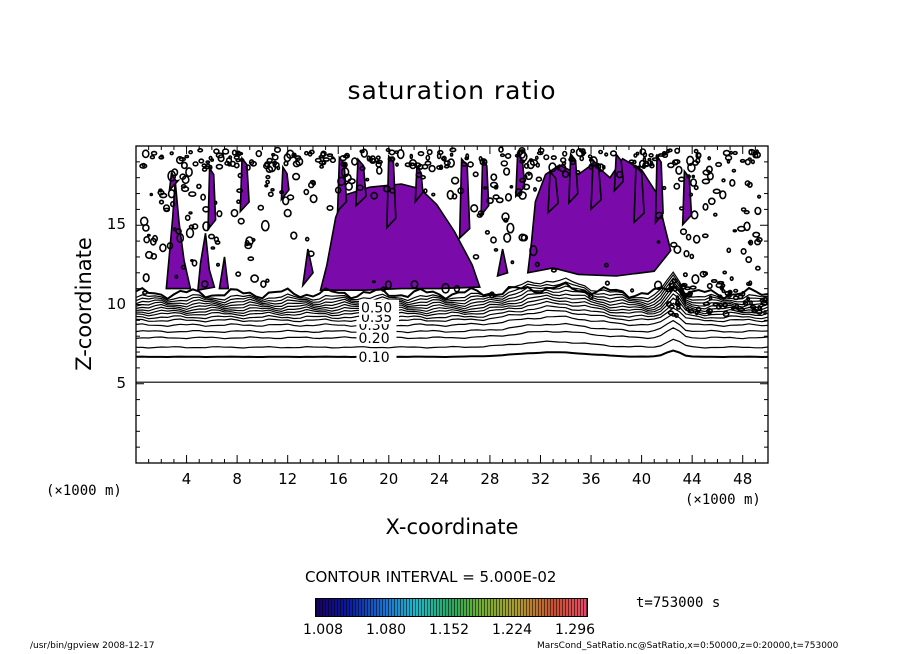  I want to click on shaded-region-mid, so click(502, 263).